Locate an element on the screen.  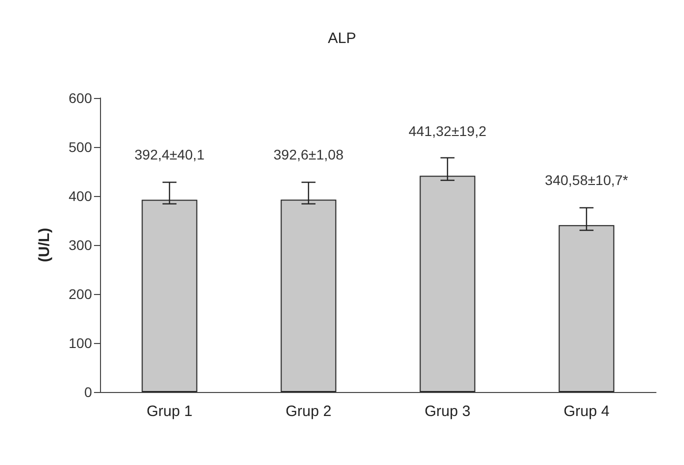
y-tick-label: 300 is located at coordinates (80, 245).